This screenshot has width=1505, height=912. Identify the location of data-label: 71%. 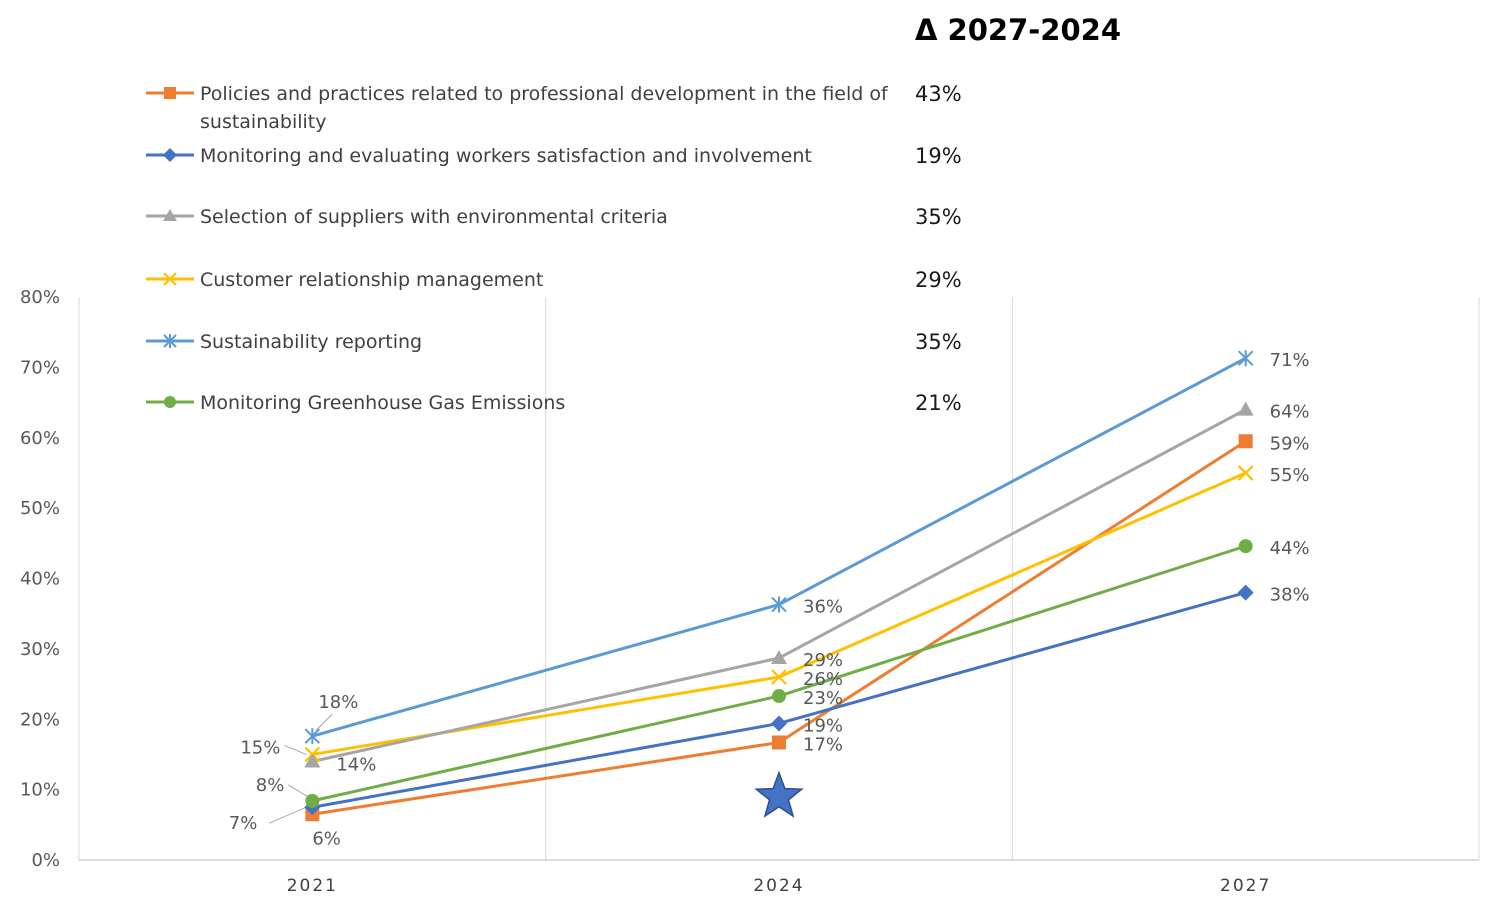
(1290, 360).